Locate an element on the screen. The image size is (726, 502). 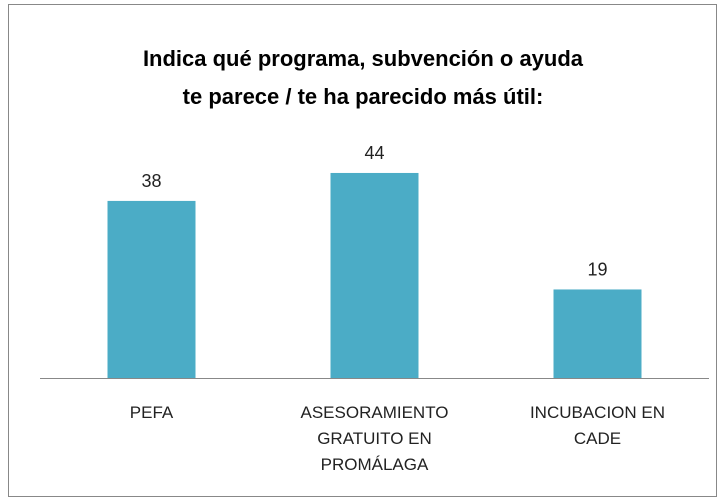
x-tick-label: ASESORAMIENTO GRATUITO EN PROMÁLAGA is located at coordinates (374, 438).